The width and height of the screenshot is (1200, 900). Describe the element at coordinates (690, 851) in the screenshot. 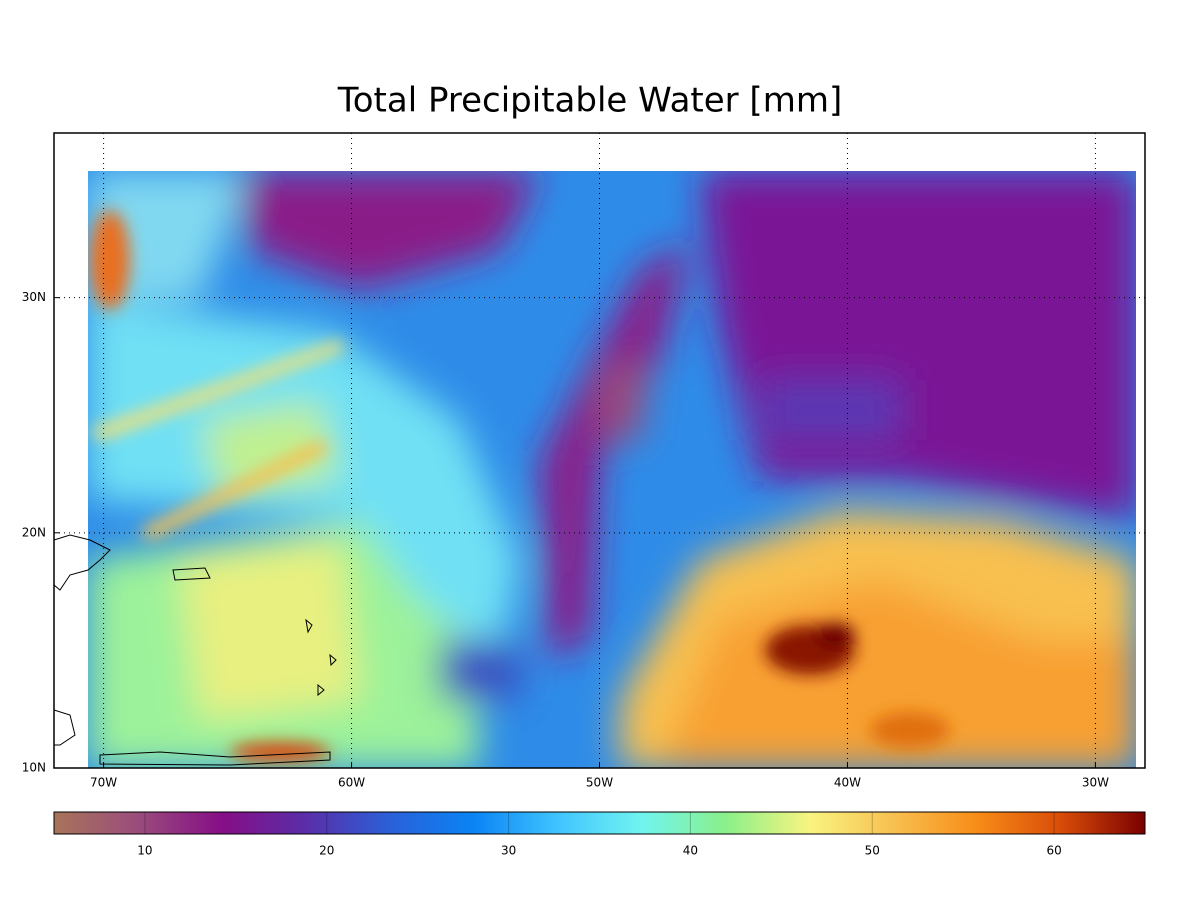

I see `colorbar-tick-label: 40` at that location.